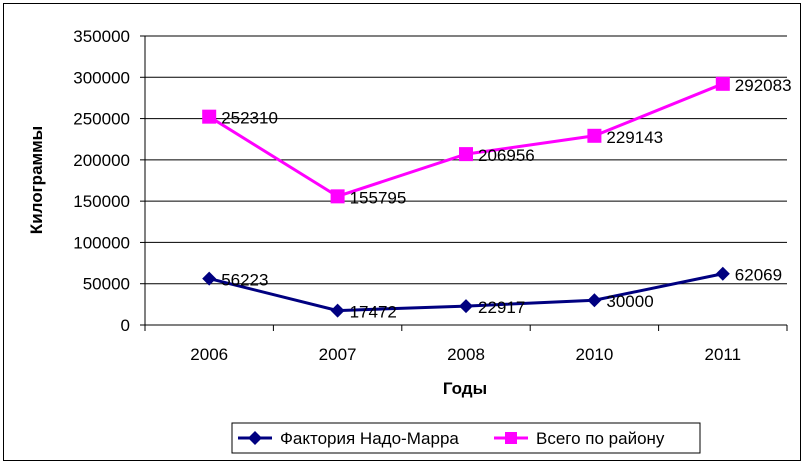  I want to click on x-tick-label: 2008, so click(466, 354).